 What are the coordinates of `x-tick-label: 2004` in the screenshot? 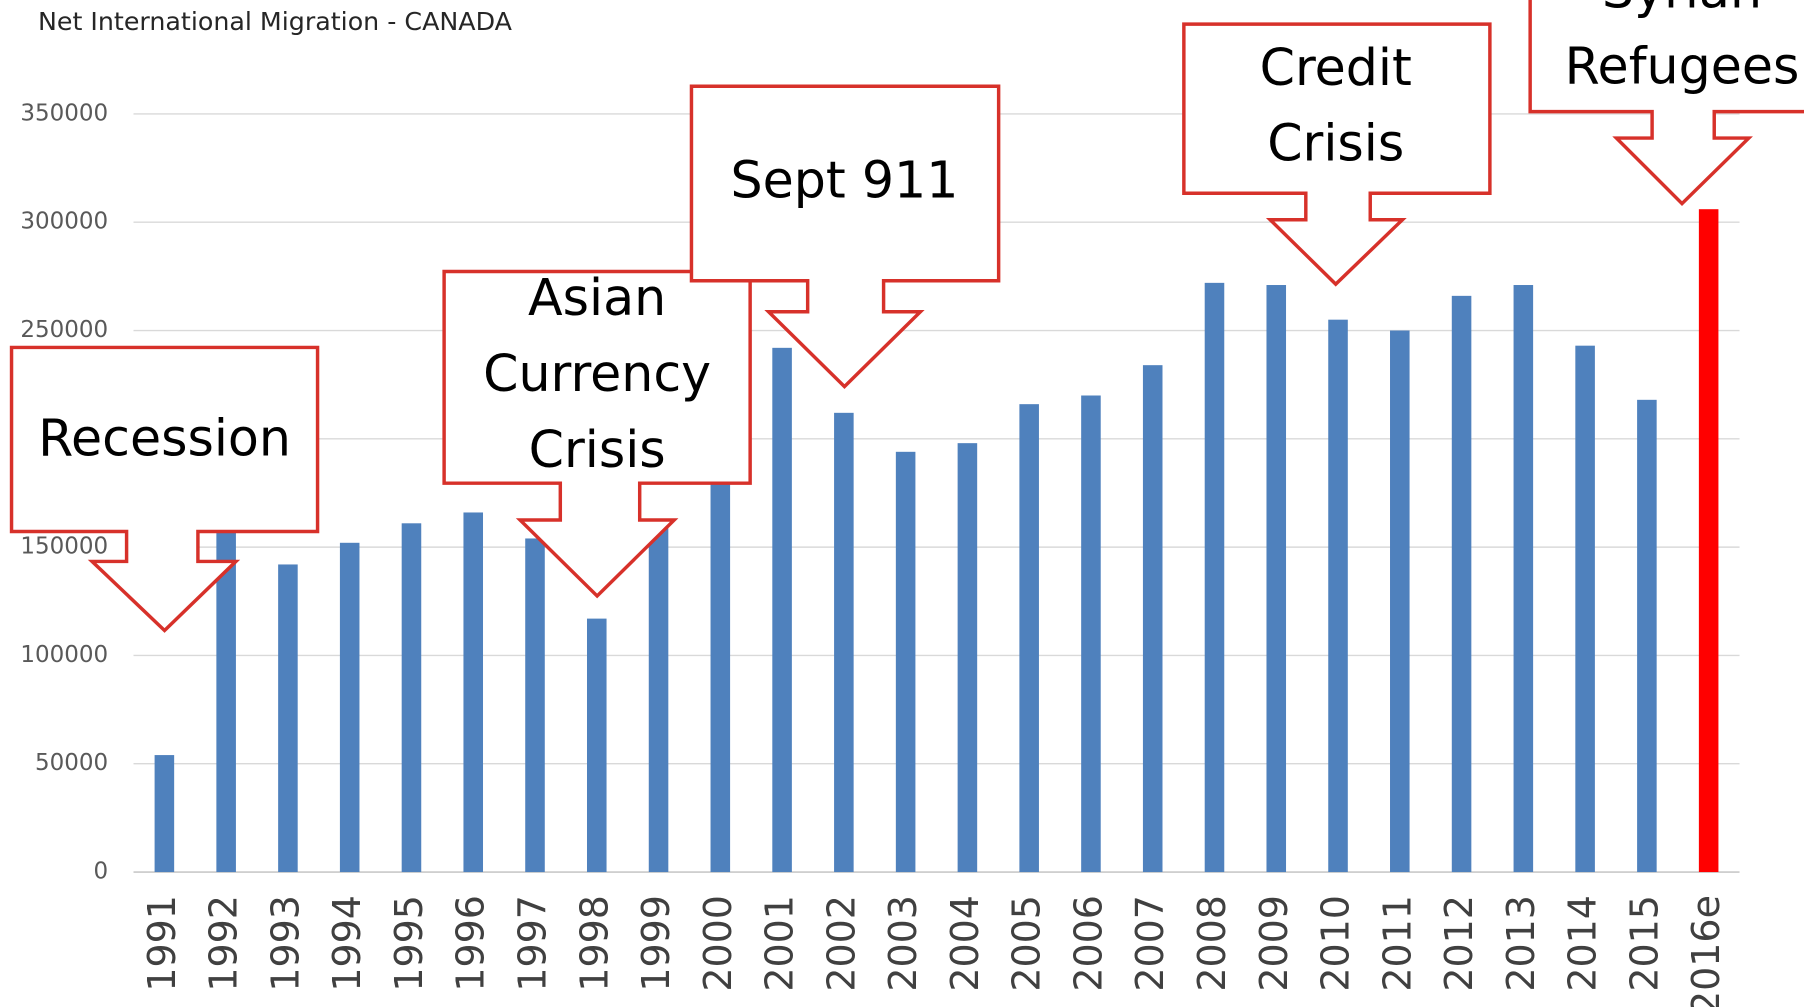 It's located at (965, 943).